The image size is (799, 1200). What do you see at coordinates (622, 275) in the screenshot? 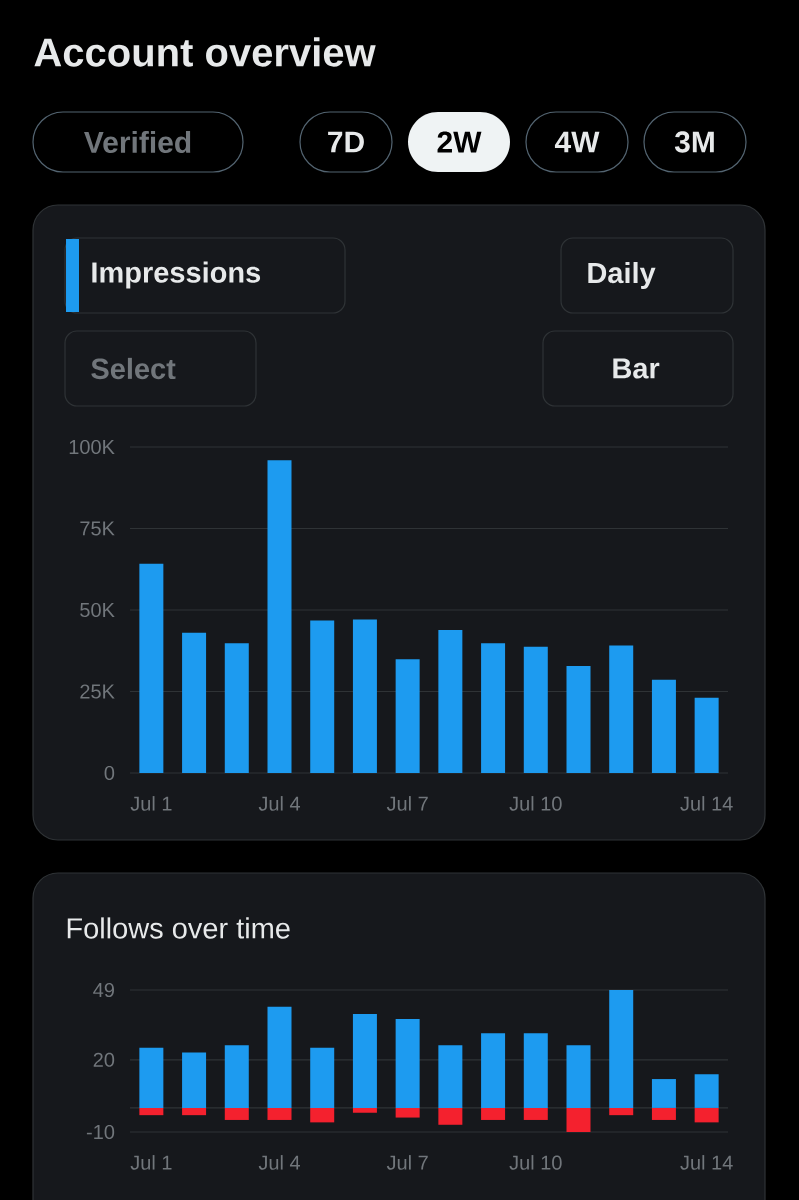
I see `text: Daily` at bounding box center [622, 275].